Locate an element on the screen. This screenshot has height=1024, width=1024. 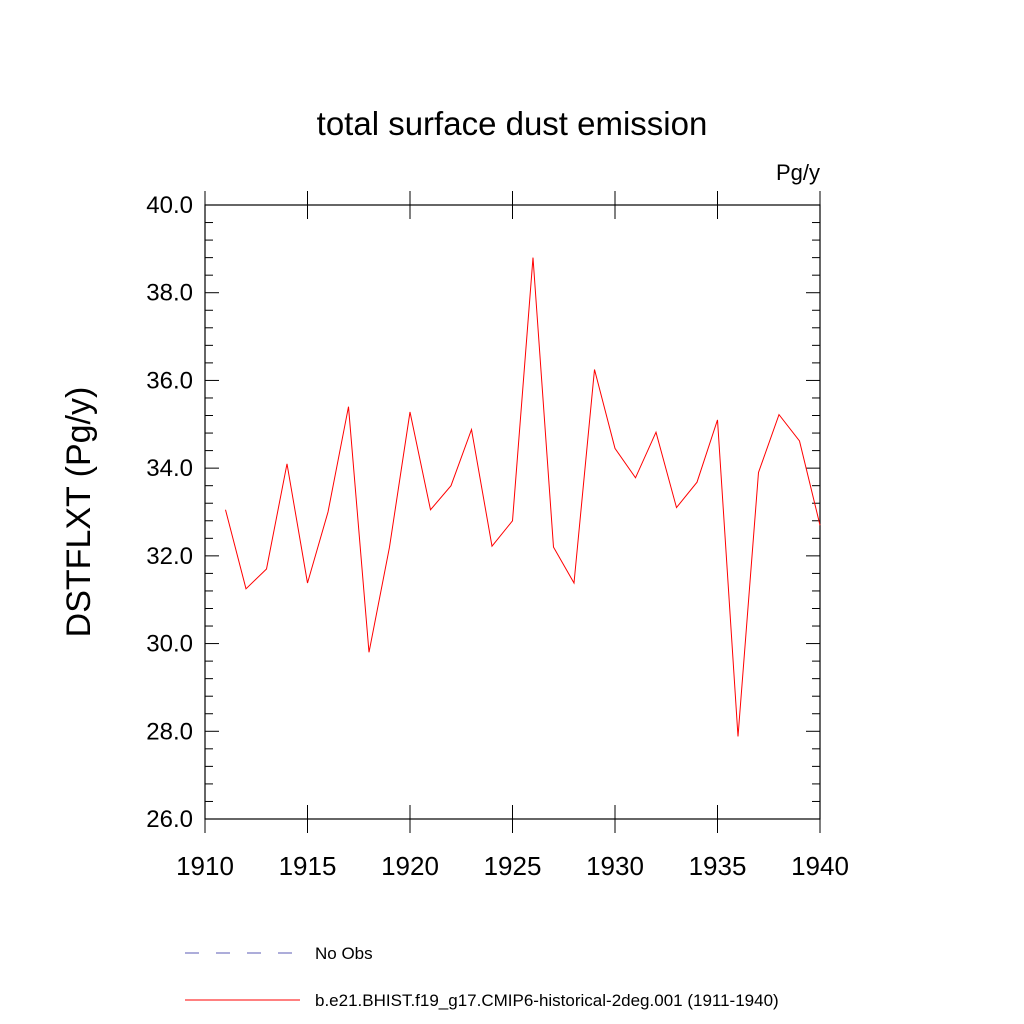
x-tick-label: 1925 is located at coordinates (513, 866).